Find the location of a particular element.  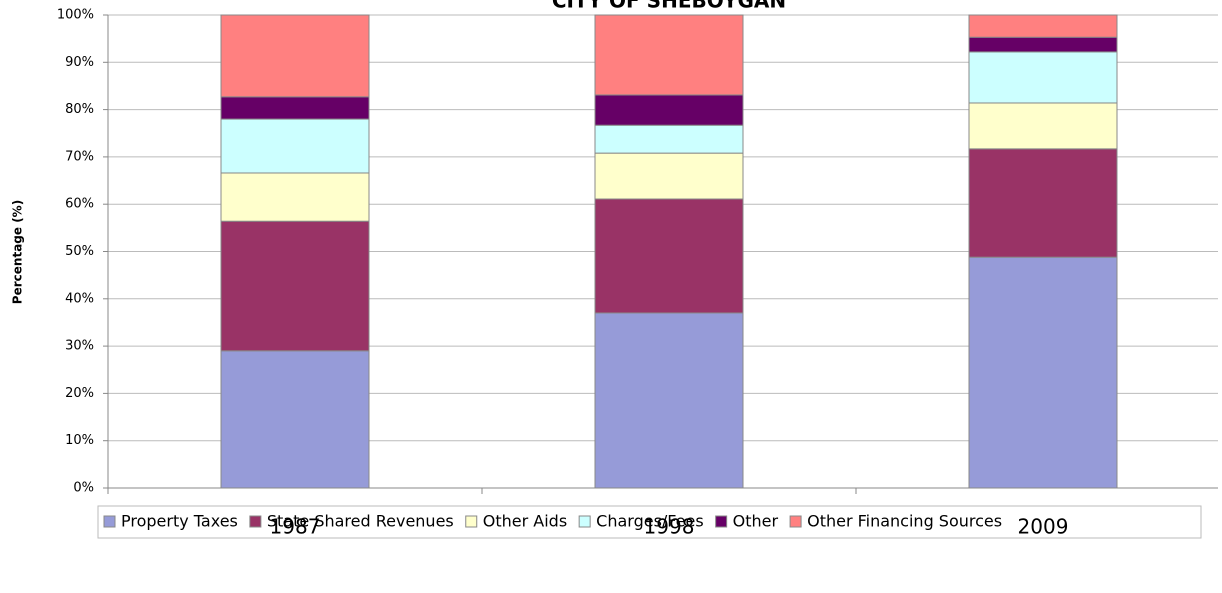

y-tick-label: 60% is located at coordinates (79, 204).